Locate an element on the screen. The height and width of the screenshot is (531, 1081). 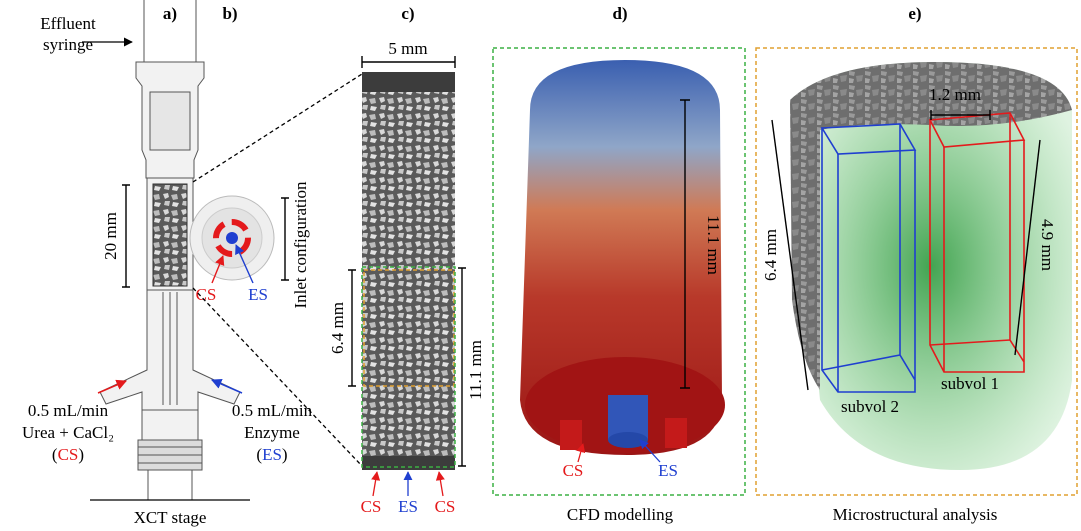
subvolume-2-box is located at coordinates (868, 258).